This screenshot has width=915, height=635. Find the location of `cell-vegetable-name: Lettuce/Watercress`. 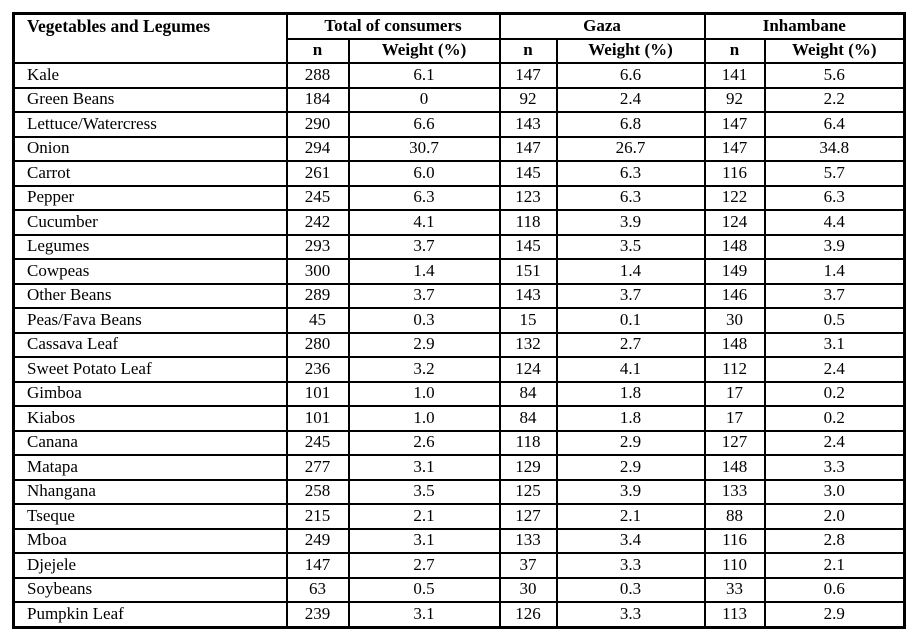

cell-vegetable-name: Lettuce/Watercress is located at coordinates (150, 124).